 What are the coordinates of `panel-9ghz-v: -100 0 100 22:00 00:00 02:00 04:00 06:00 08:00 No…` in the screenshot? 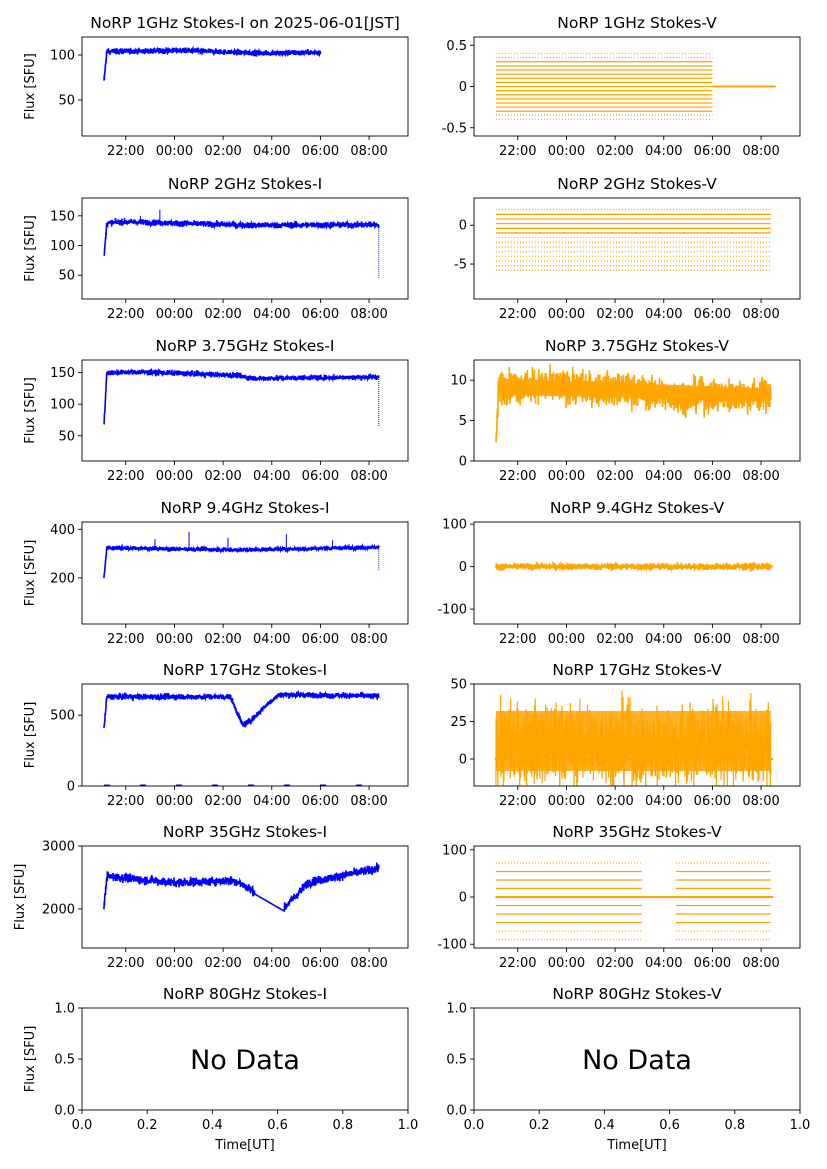 It's located at (619, 573).